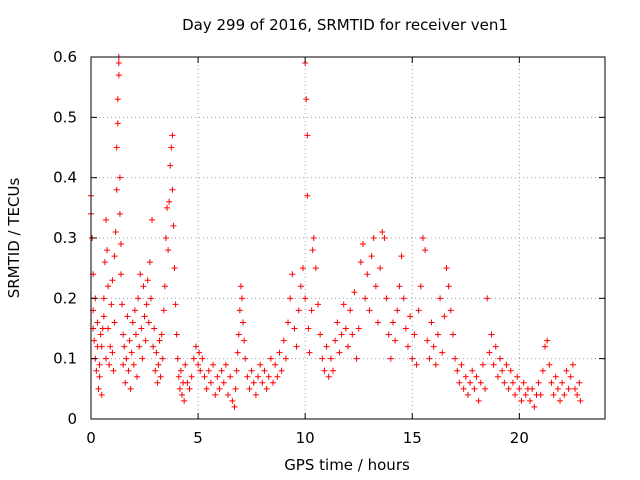 Image resolution: width=640 pixels, height=480 pixels. What do you see at coordinates (198, 438) in the screenshot?
I see `x-tick-label: 5` at bounding box center [198, 438].